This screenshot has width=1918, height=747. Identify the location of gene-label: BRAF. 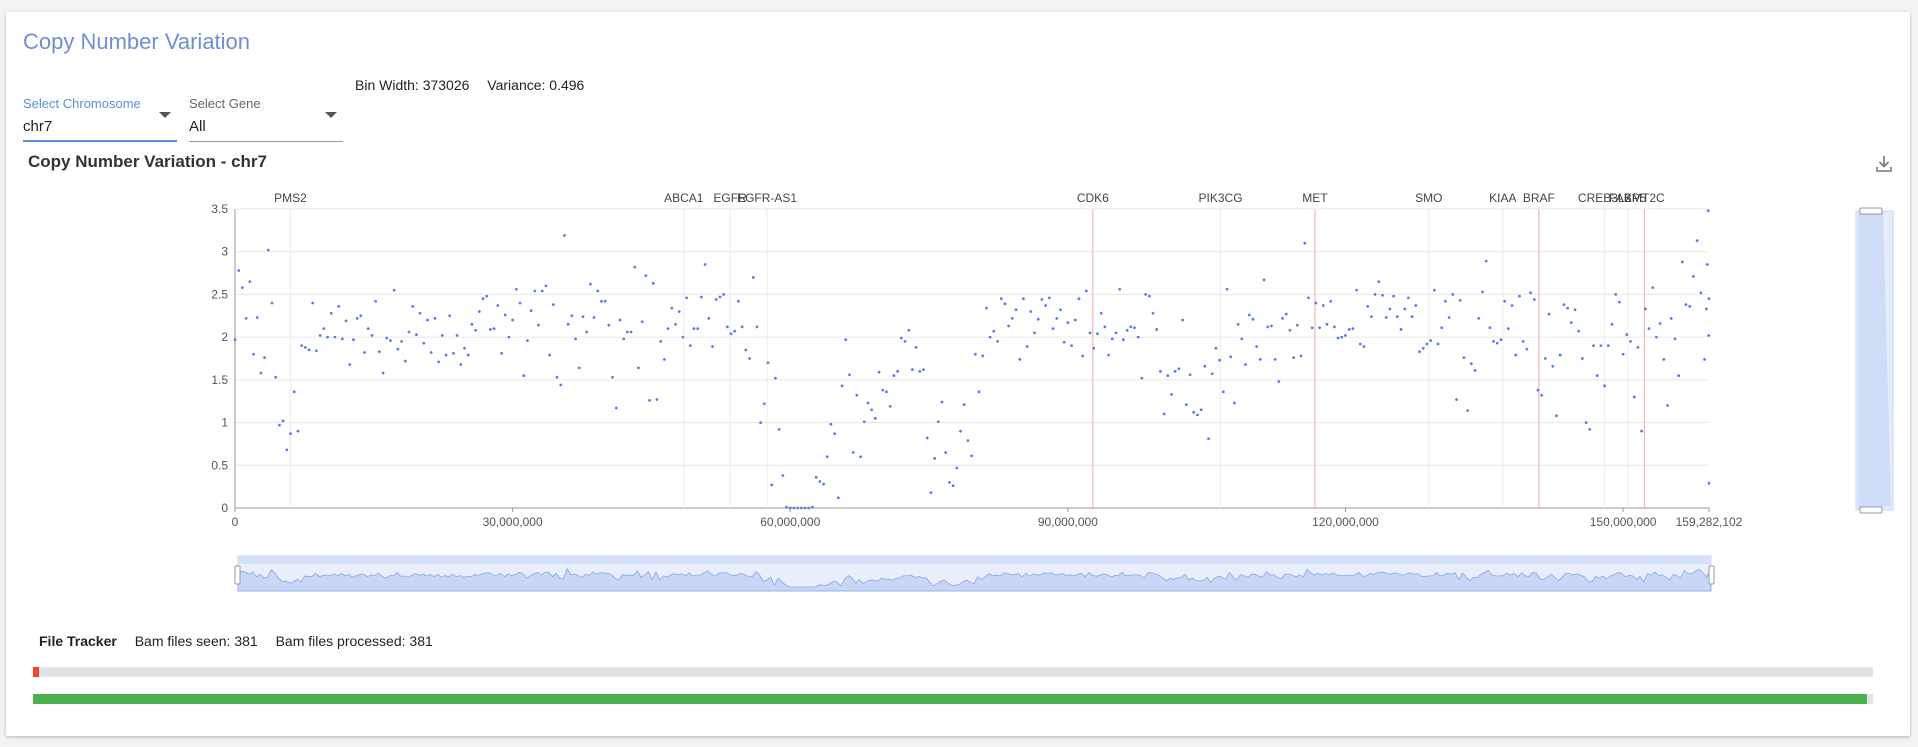
(1539, 198).